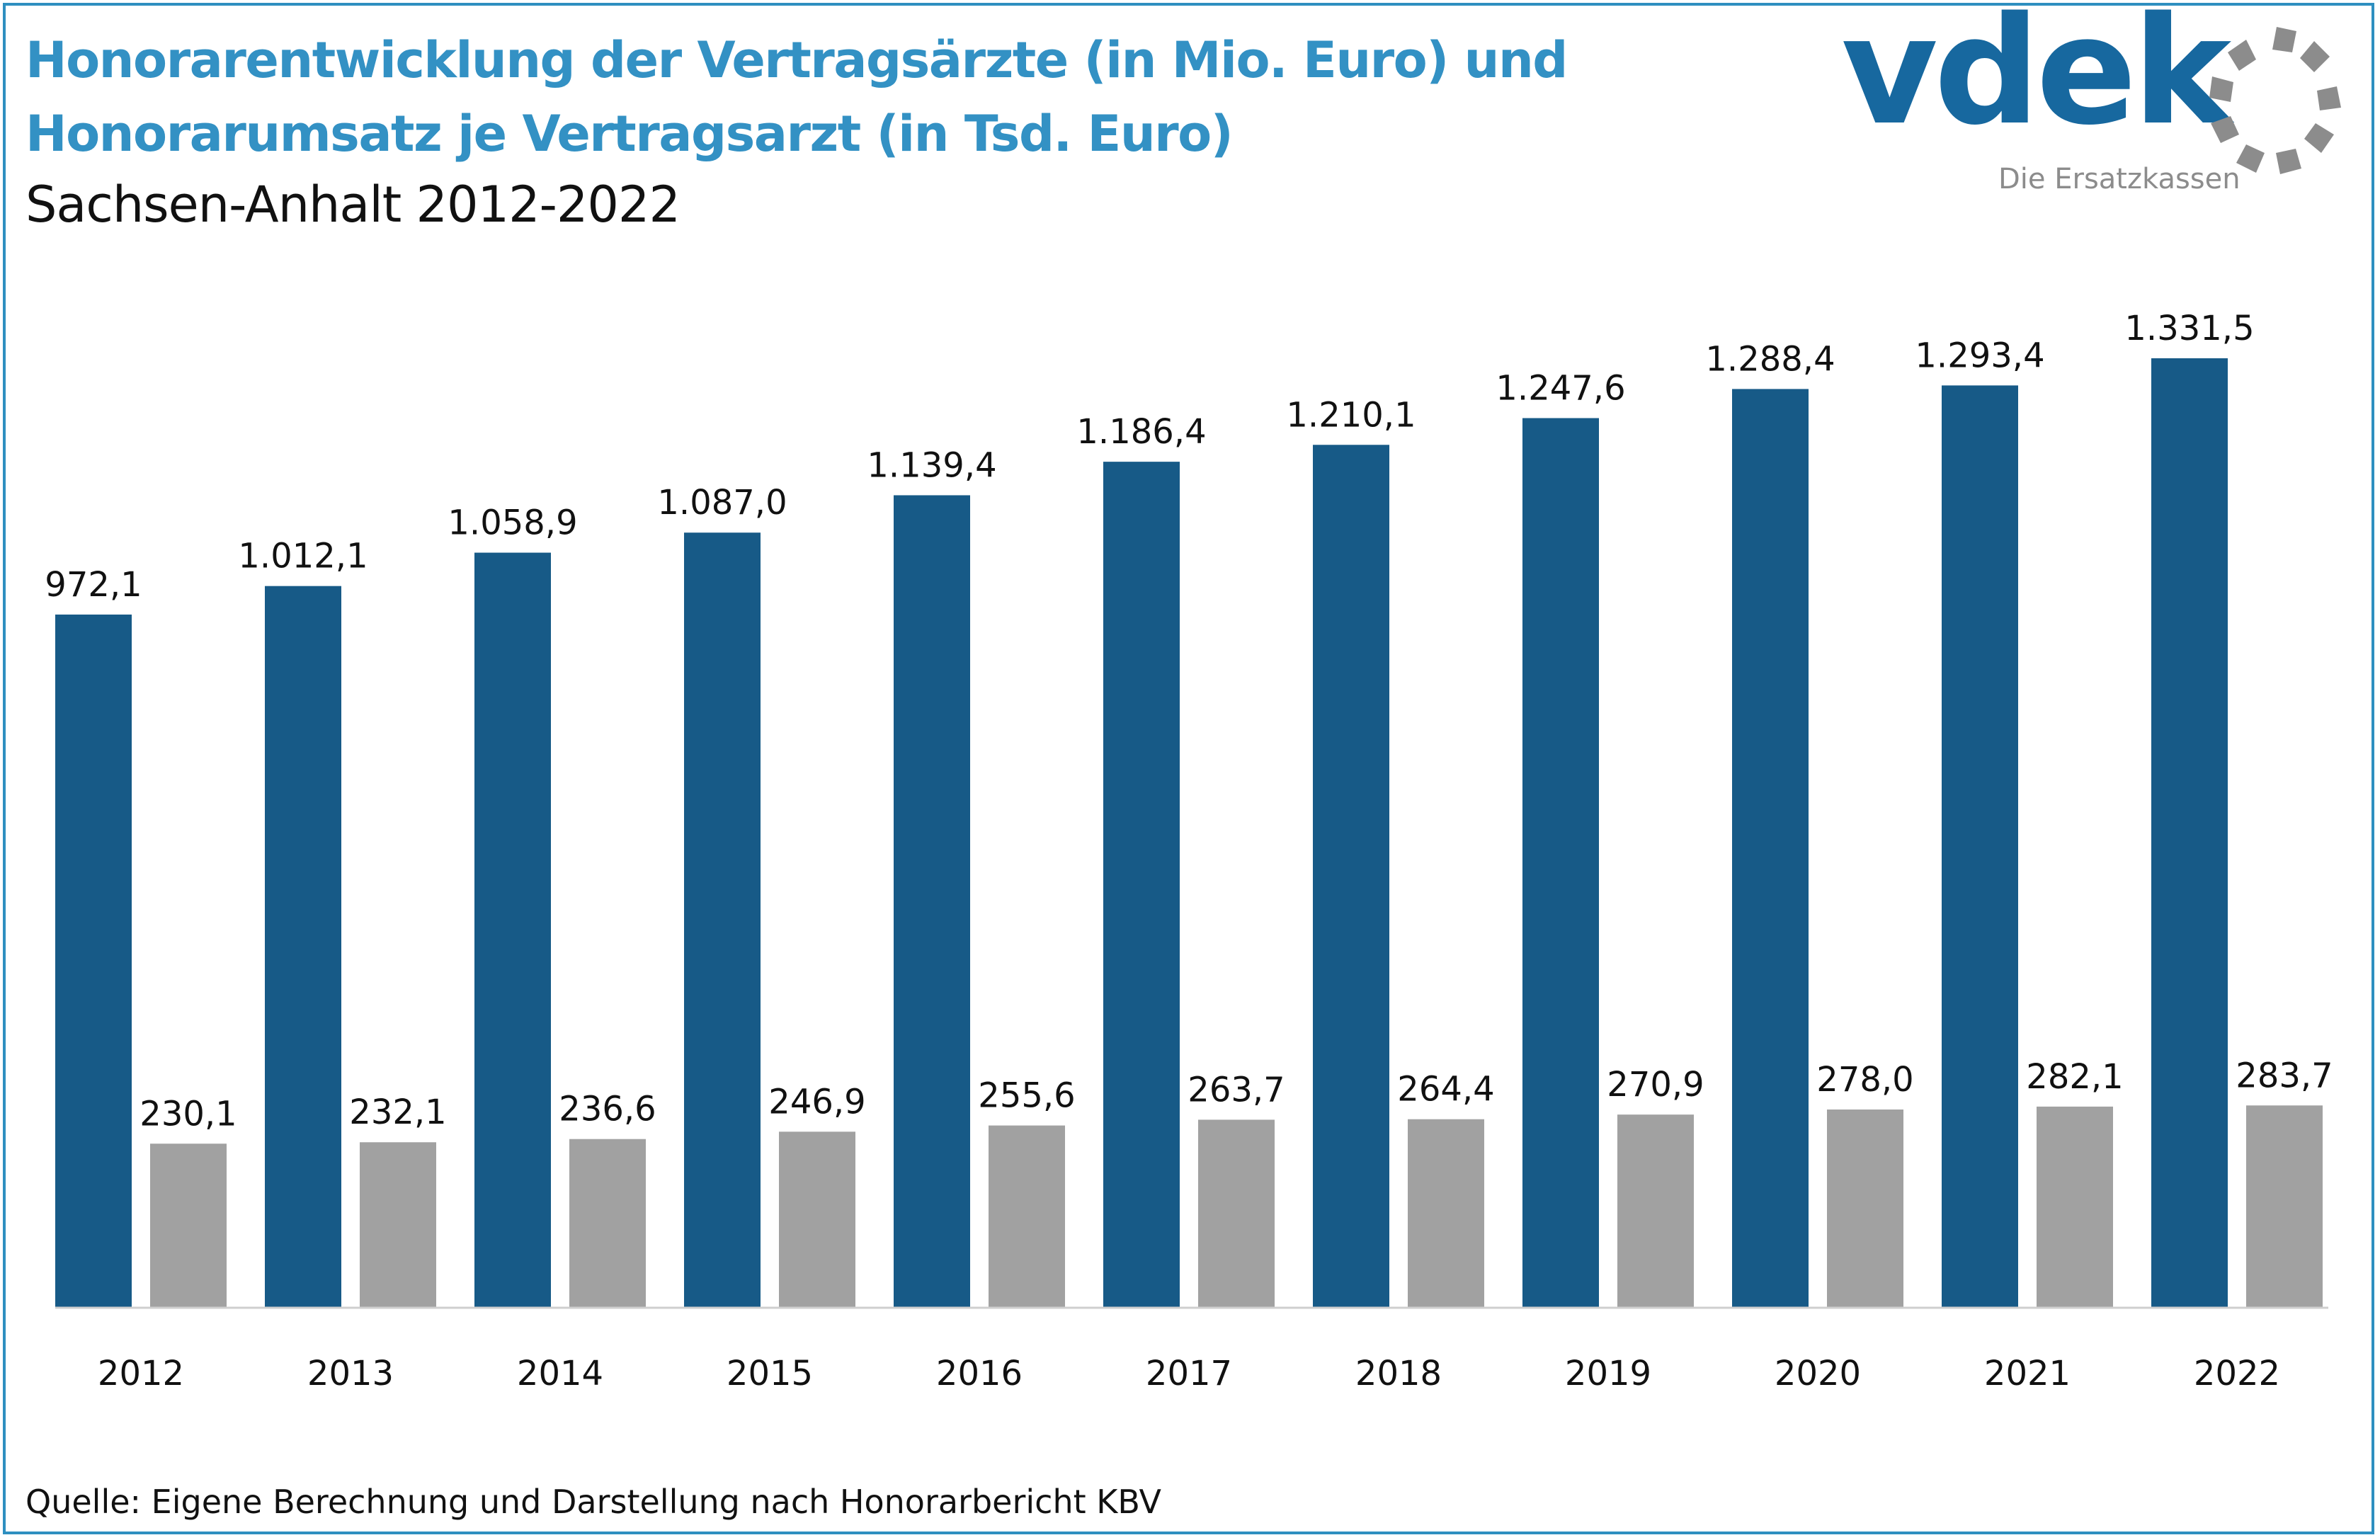 The image size is (2380, 1540). What do you see at coordinates (1980, 847) in the screenshot?
I see `bar-series1-2021` at bounding box center [1980, 847].